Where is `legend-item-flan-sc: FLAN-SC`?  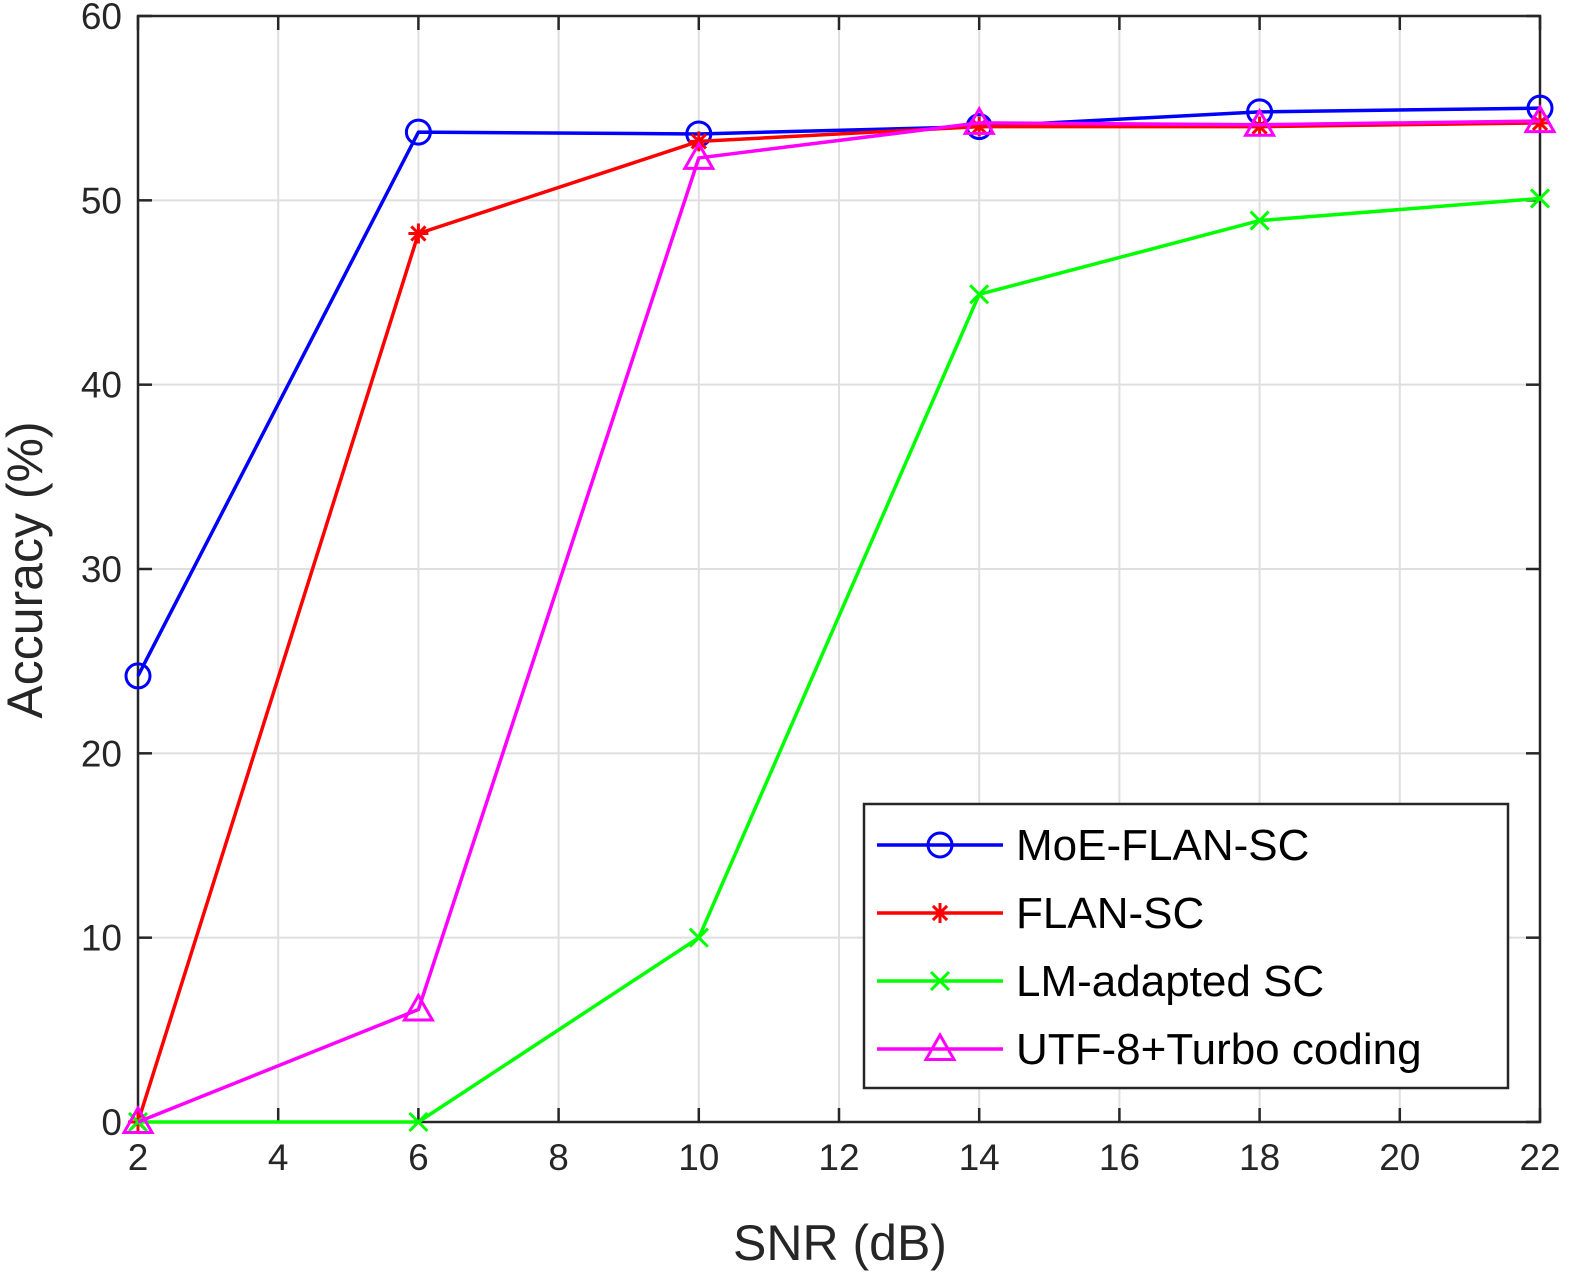 legend-item-flan-sc: FLAN-SC is located at coordinates (1040, 913).